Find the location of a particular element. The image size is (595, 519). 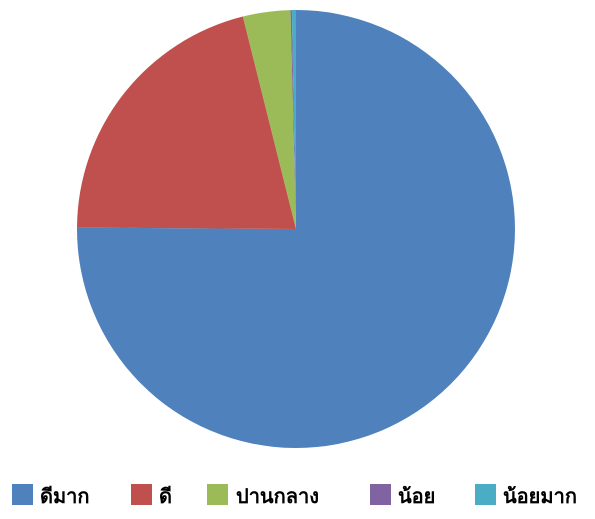

legend-label-2: ปานกลาง is located at coordinates (277, 496).